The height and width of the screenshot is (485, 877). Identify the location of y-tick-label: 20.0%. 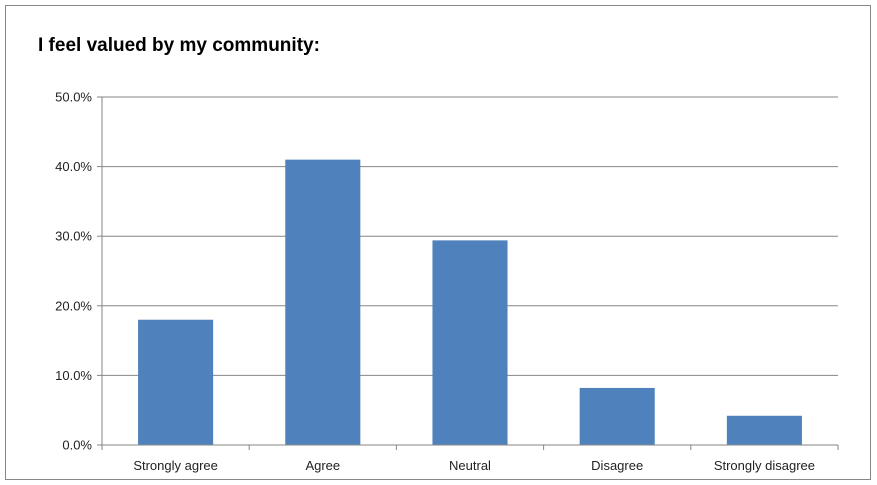
(73, 305).